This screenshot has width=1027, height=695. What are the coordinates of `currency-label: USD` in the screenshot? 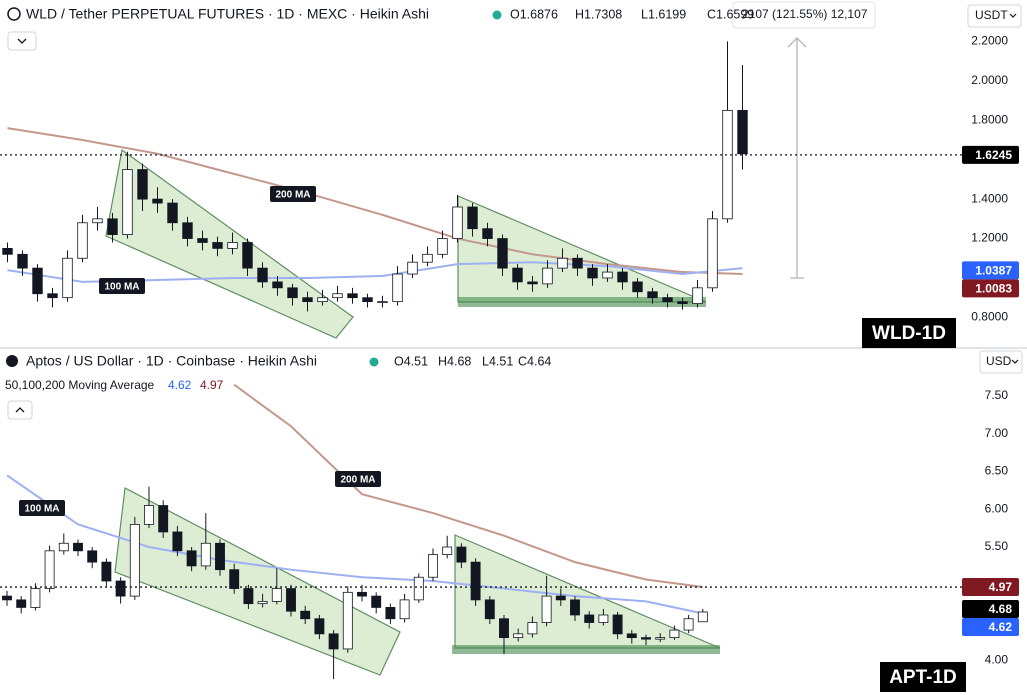 It's located at (999, 361).